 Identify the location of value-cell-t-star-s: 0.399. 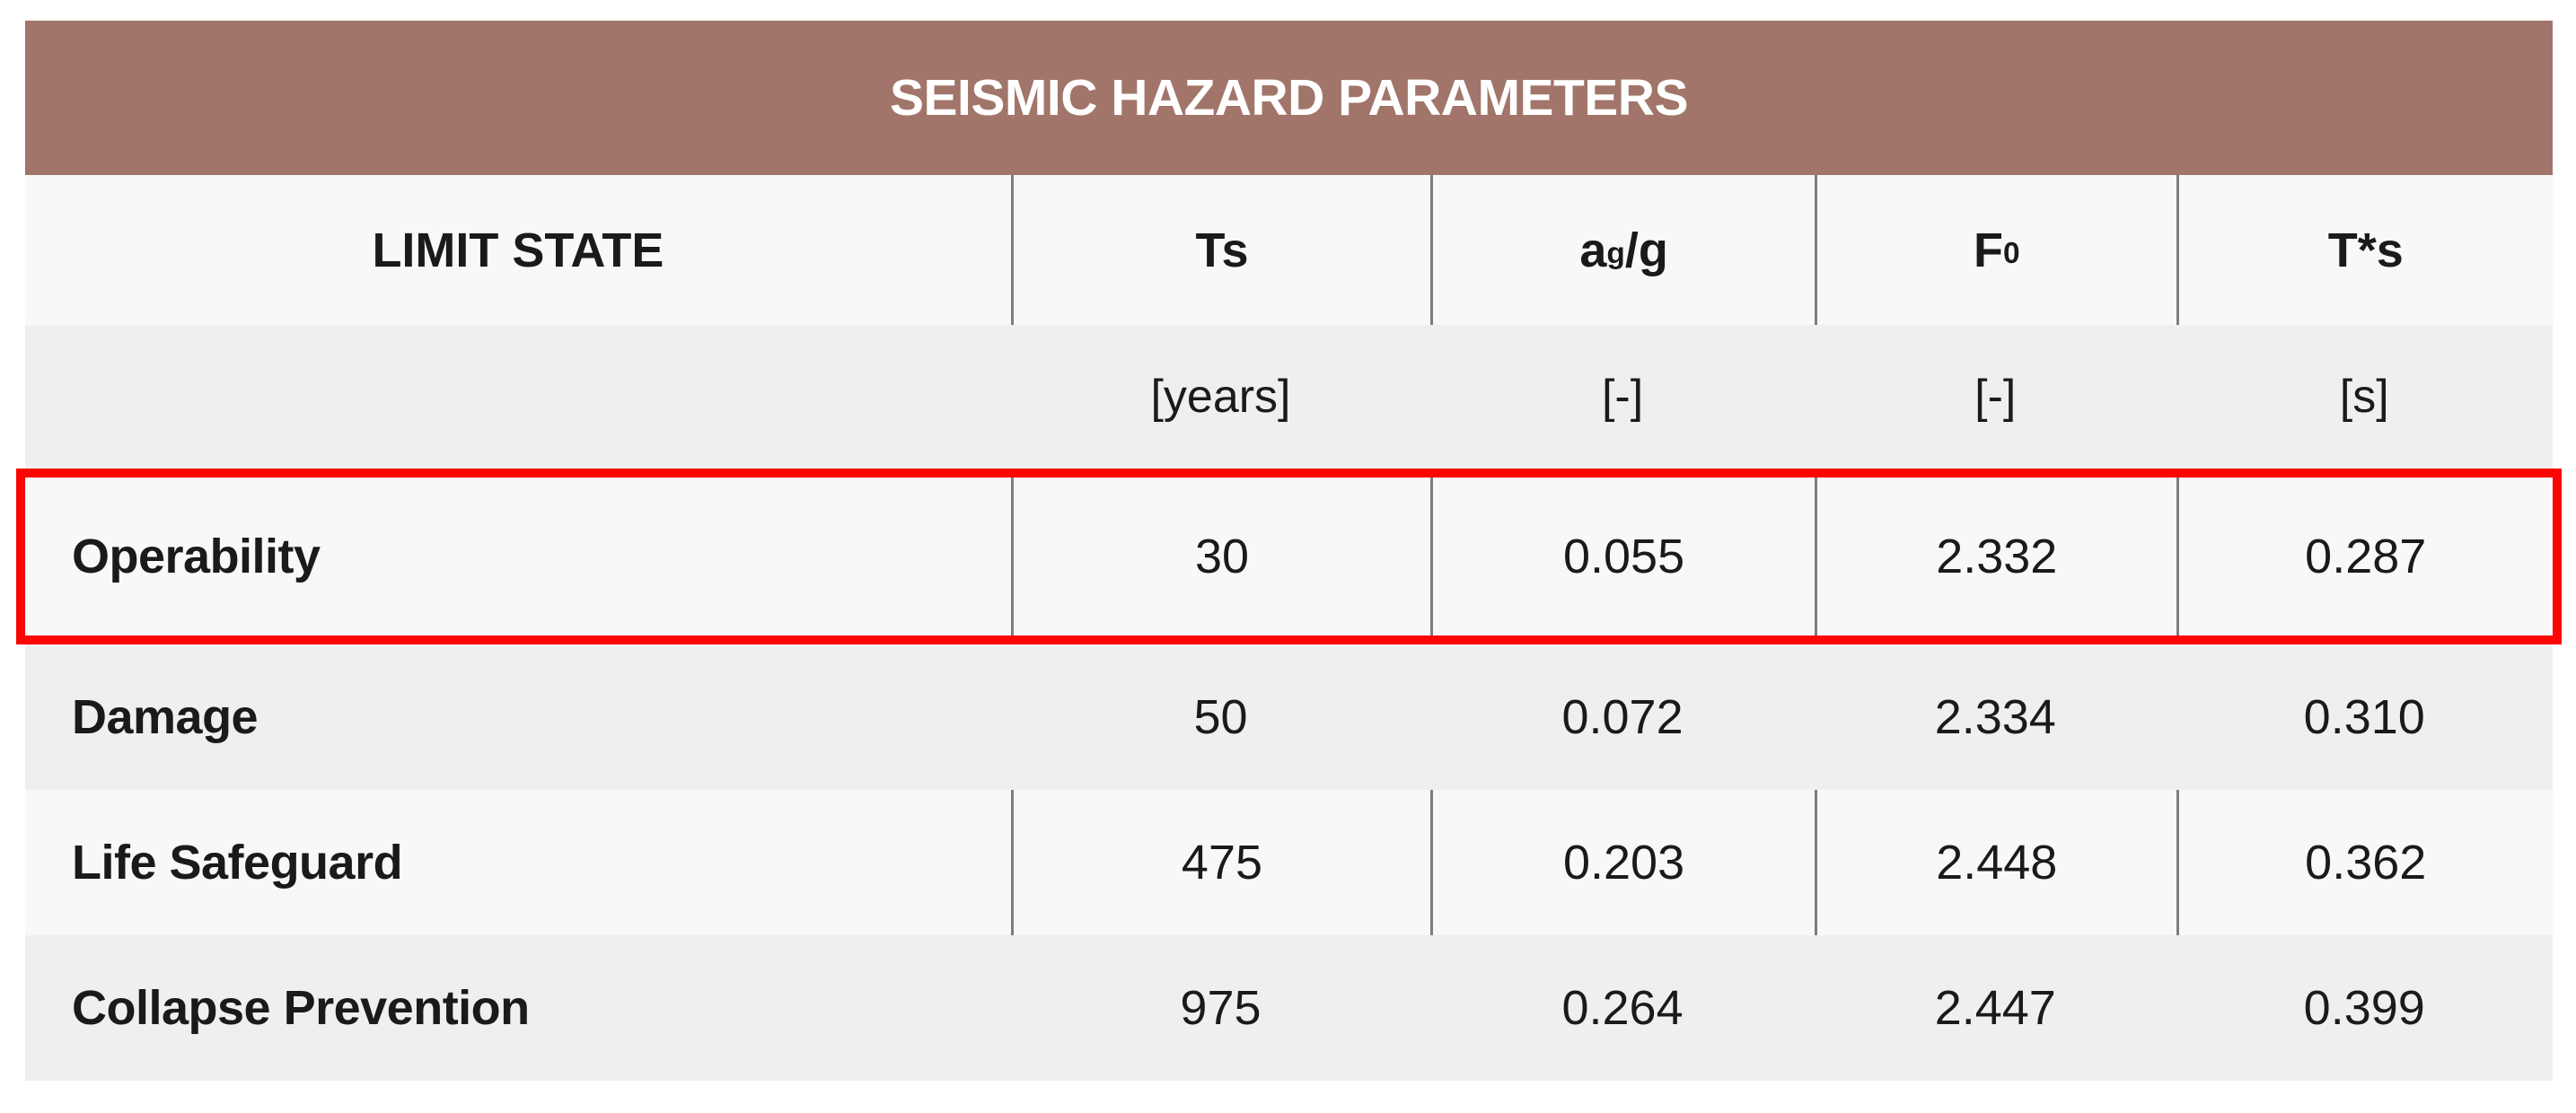
(2364, 1008).